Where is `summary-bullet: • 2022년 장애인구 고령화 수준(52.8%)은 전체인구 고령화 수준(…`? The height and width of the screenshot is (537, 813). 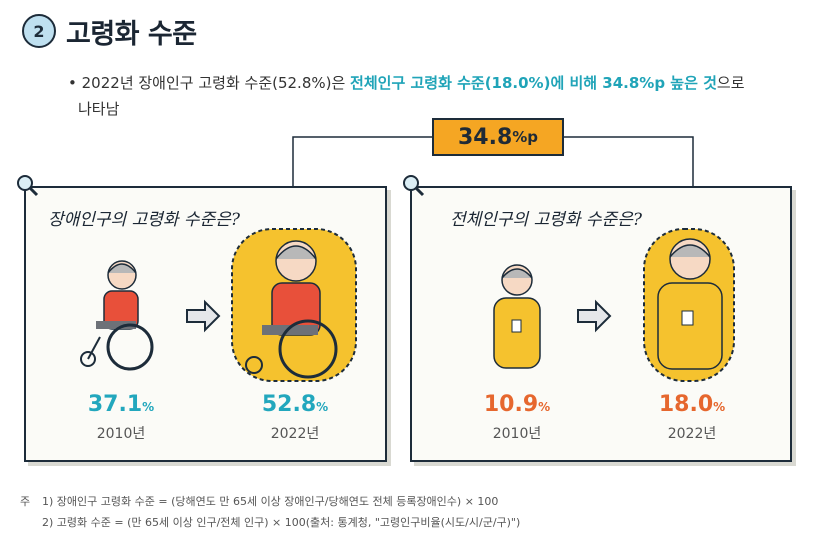 summary-bullet: • 2022년 장애인구 고령화 수준(52.8%)은 전체인구 고령화 수준(… is located at coordinates (428, 96).